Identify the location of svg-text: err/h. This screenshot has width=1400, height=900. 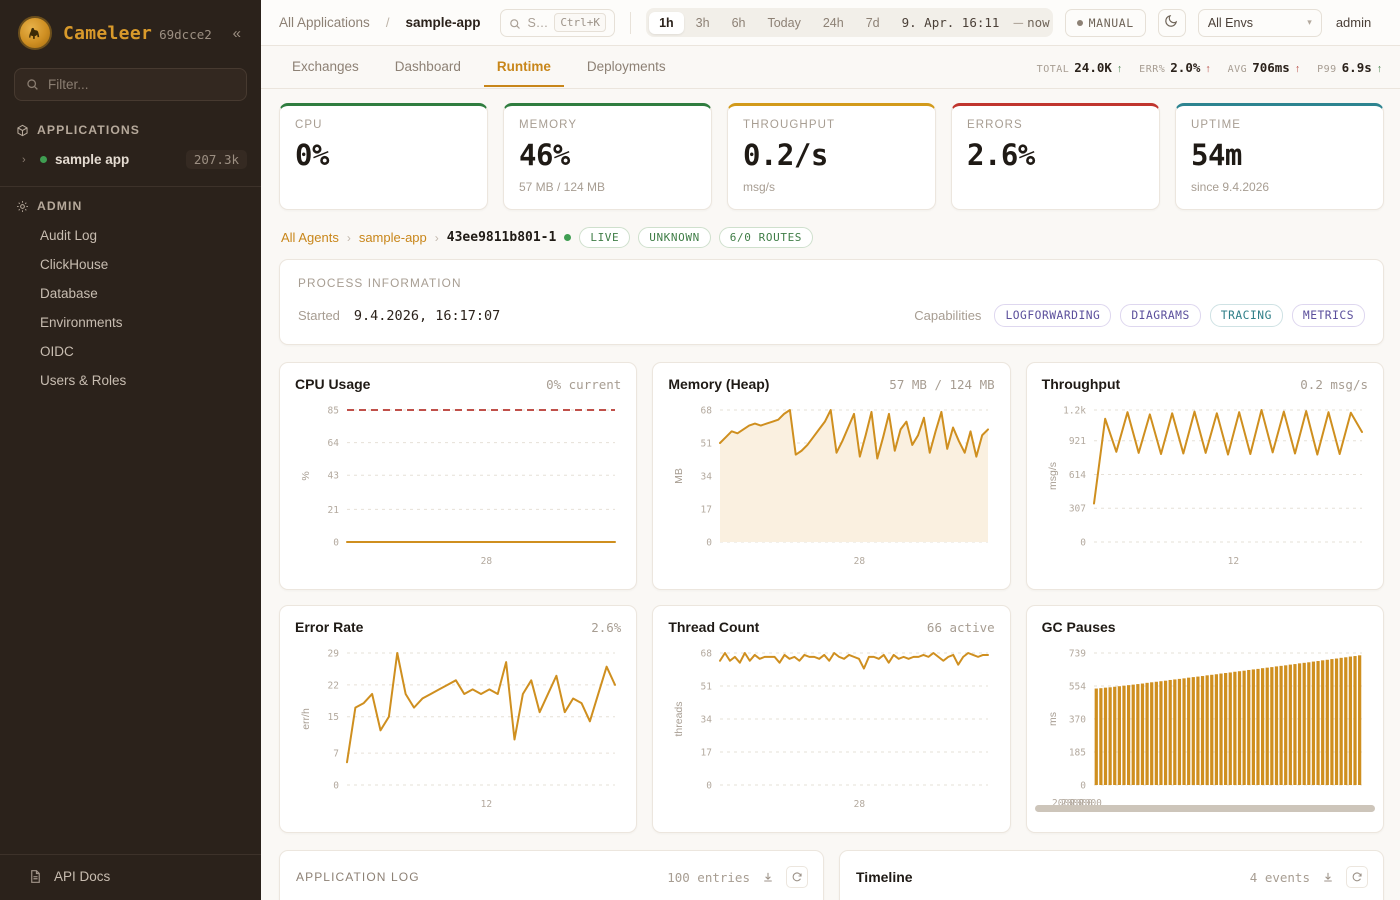
(306, 719).